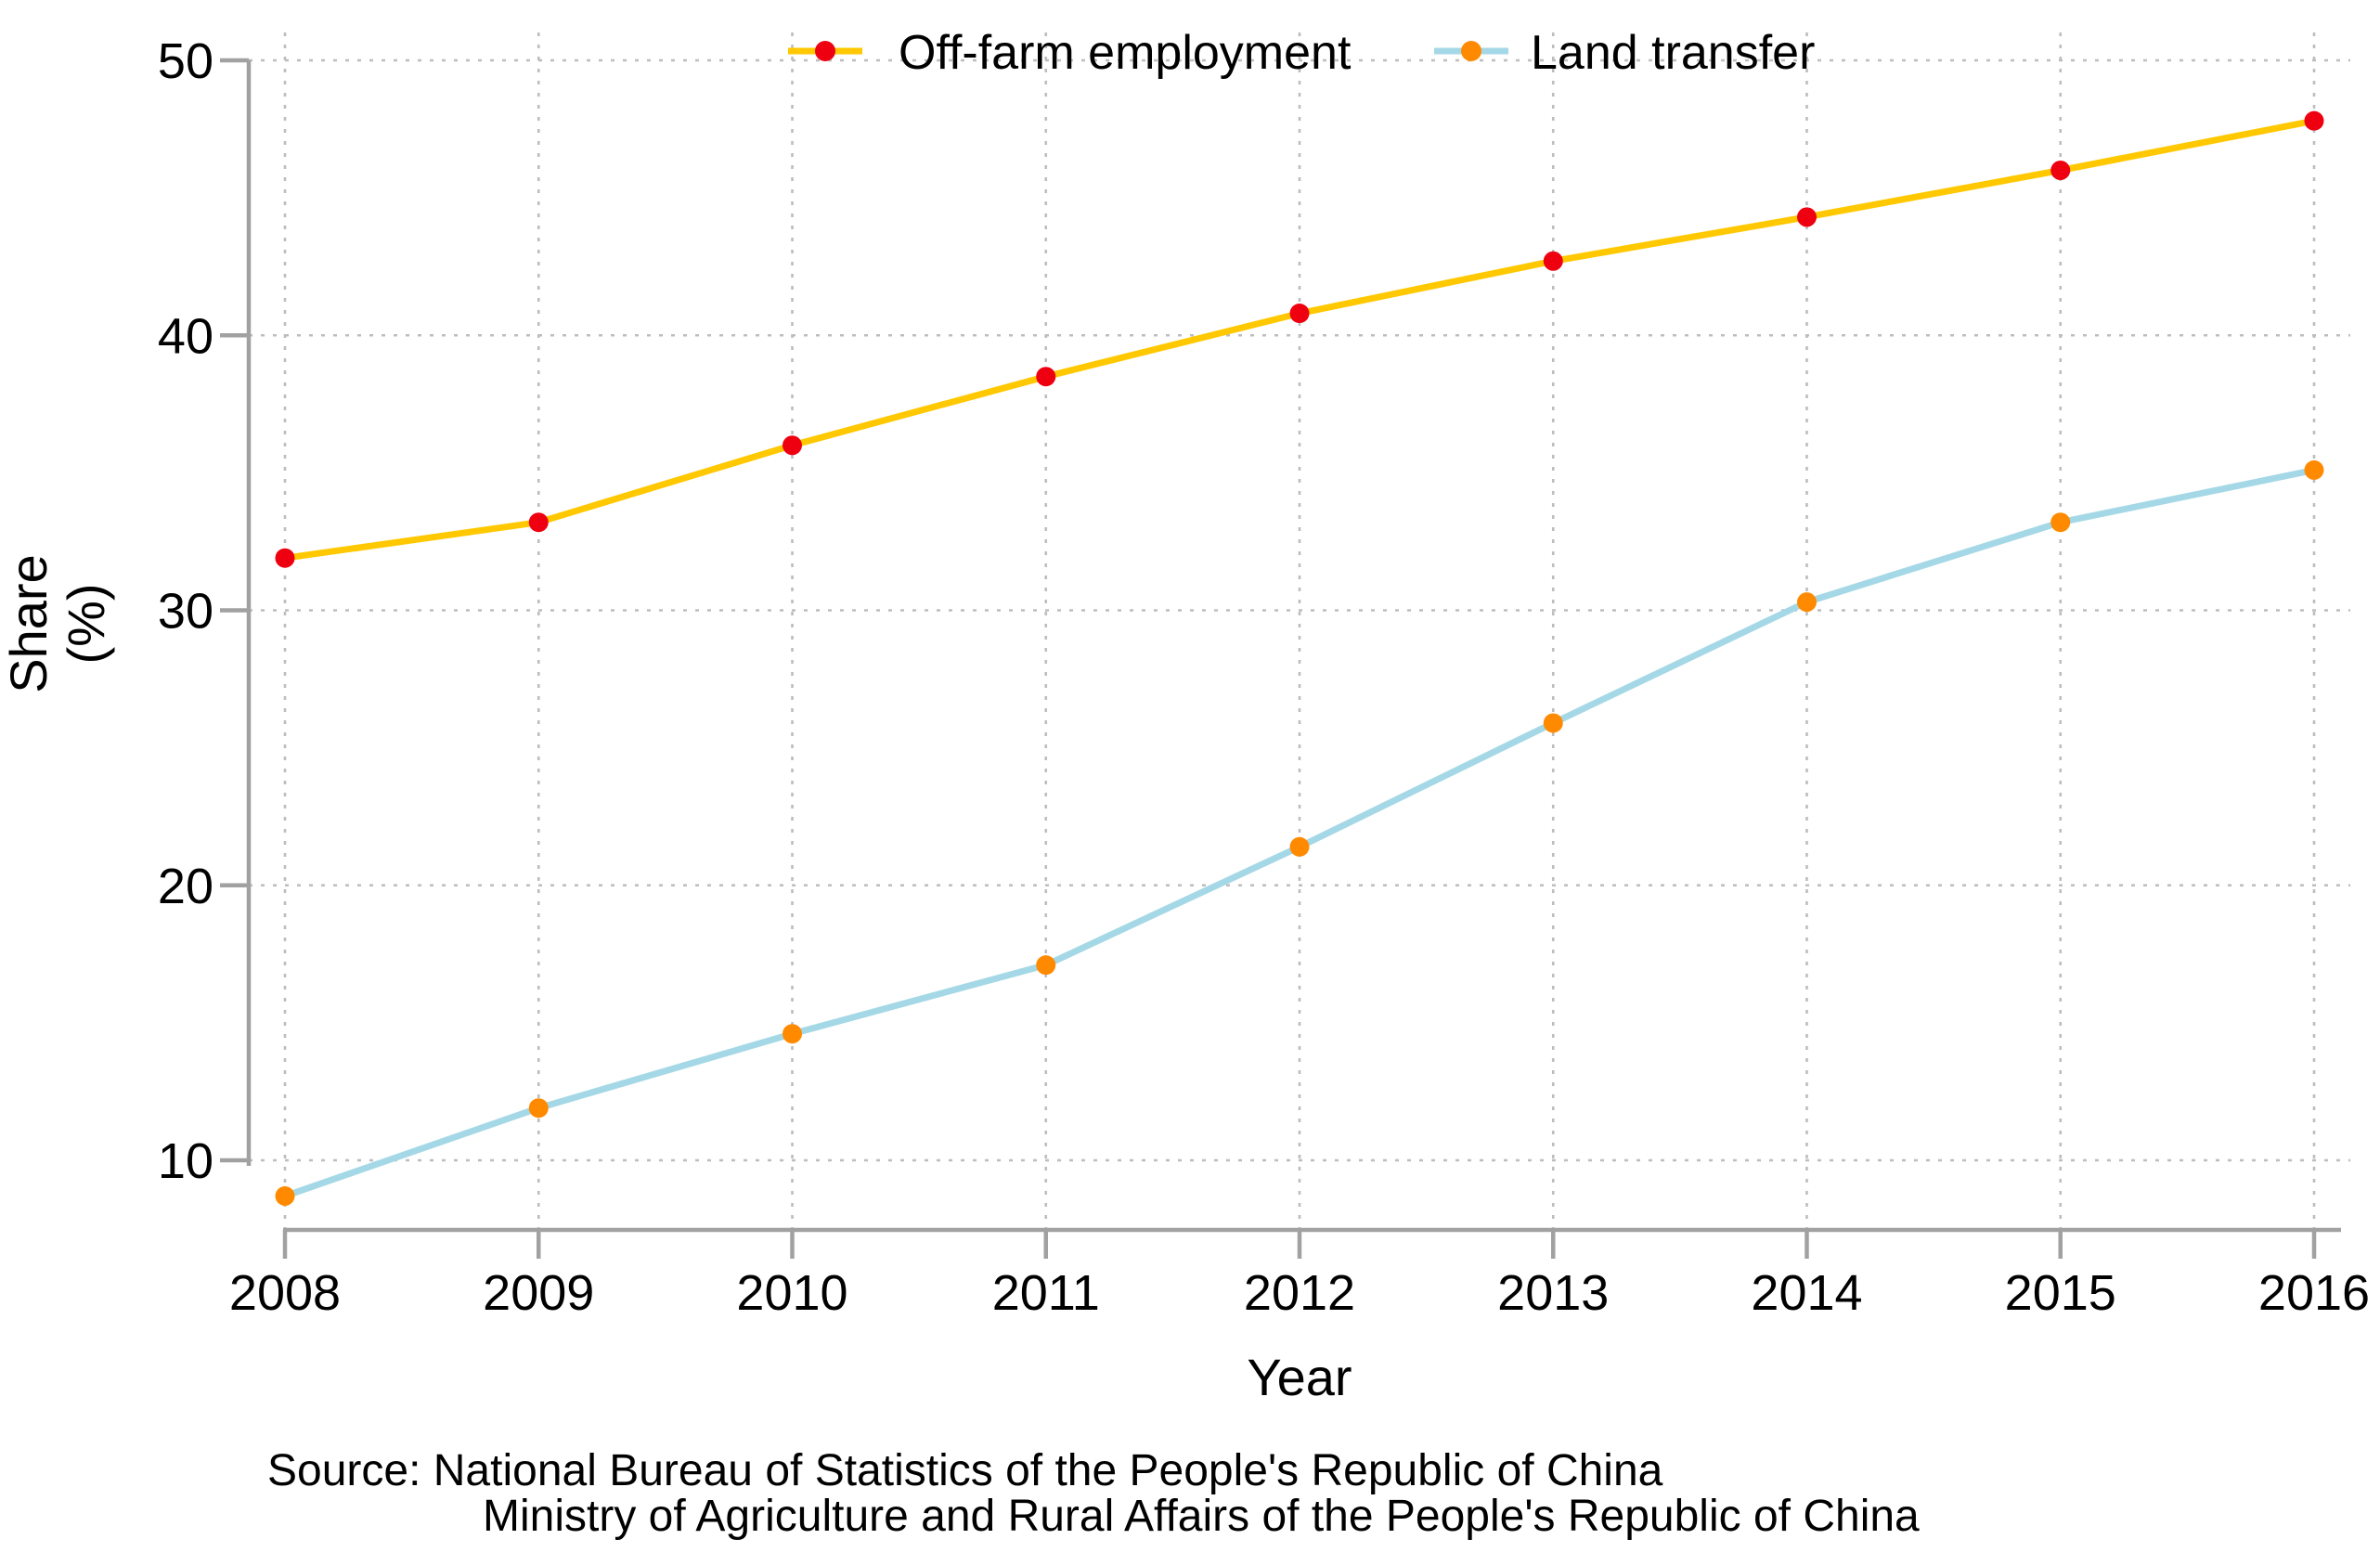  What do you see at coordinates (185, 886) in the screenshot?
I see `y-tick-label: 20` at bounding box center [185, 886].